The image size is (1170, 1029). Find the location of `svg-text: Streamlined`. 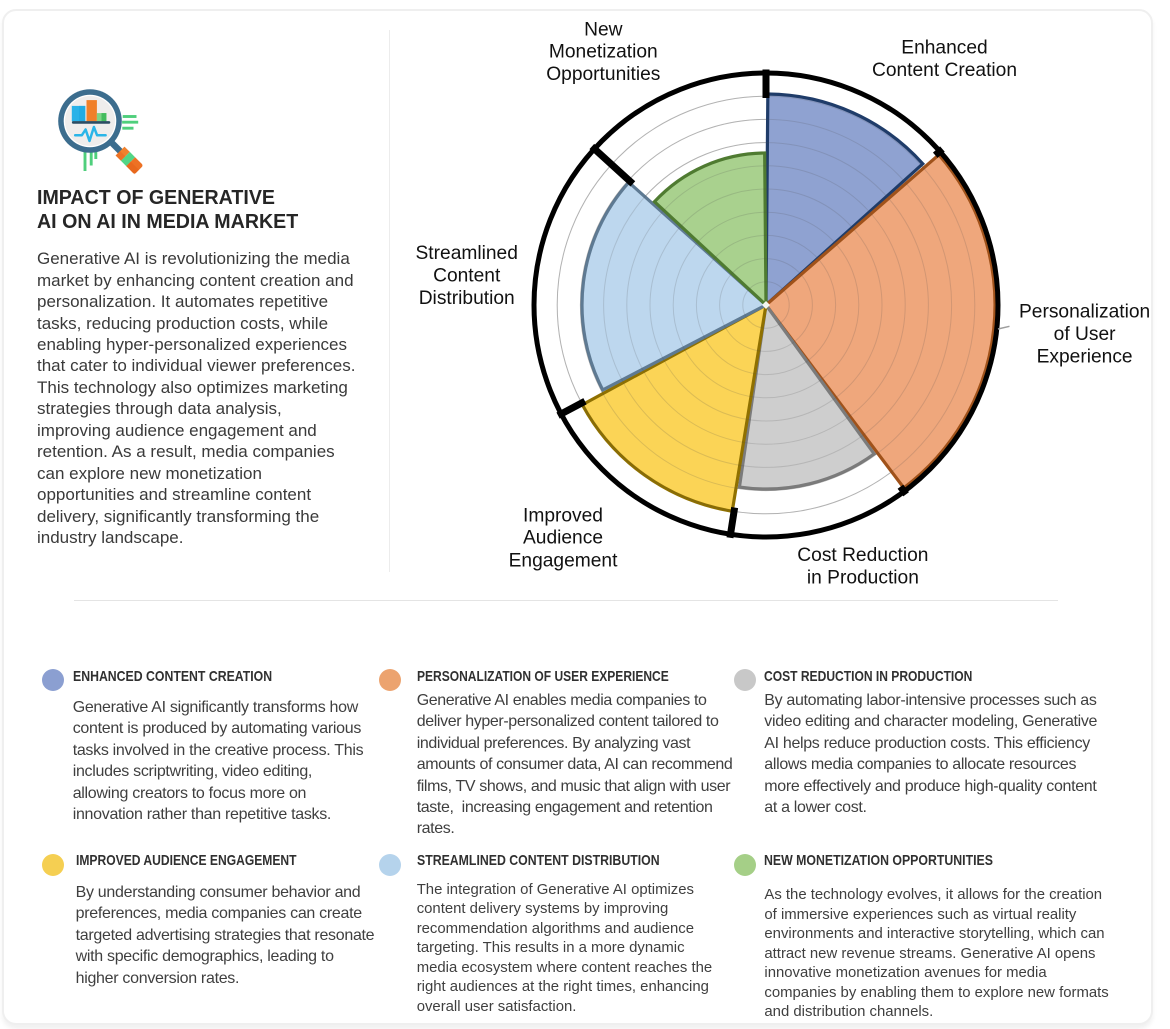

svg-text: Streamlined is located at coordinates (467, 253).